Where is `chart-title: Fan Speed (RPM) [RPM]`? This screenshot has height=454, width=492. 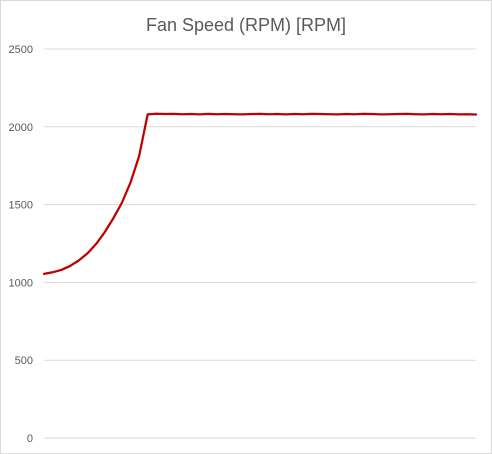 chart-title: Fan Speed (RPM) [RPM] is located at coordinates (246, 25).